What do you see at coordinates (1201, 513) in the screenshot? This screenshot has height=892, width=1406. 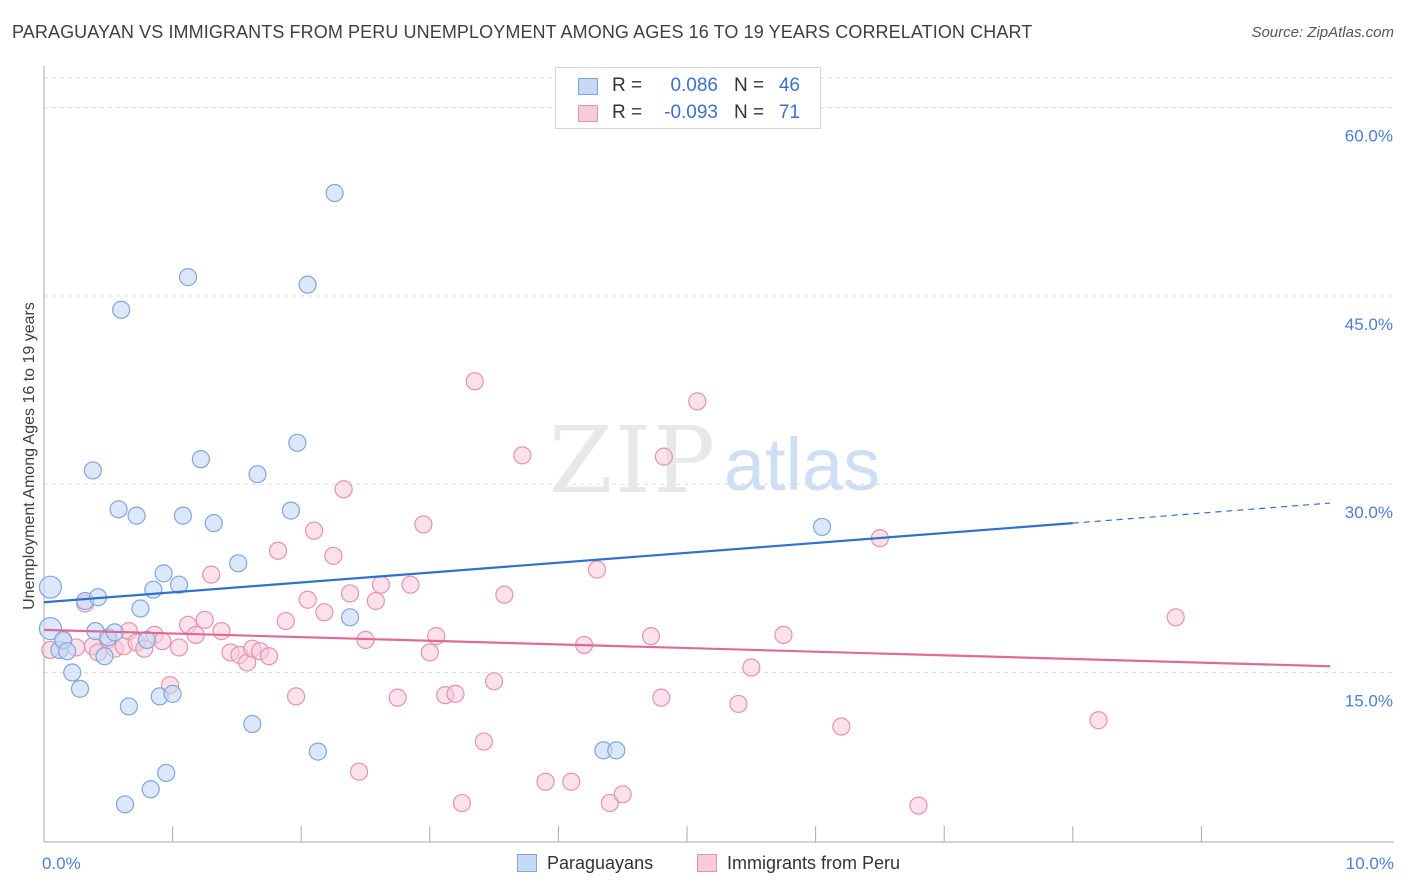 I see `trend-paraguayans-extension` at bounding box center [1201, 513].